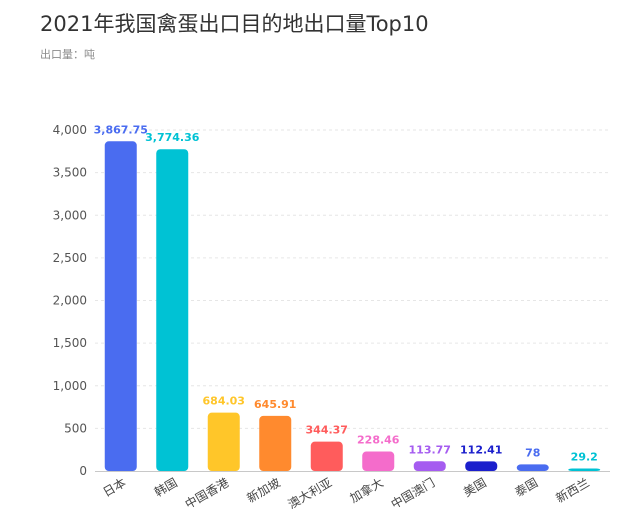  I want to click on data-label: 645.91, so click(275, 404).